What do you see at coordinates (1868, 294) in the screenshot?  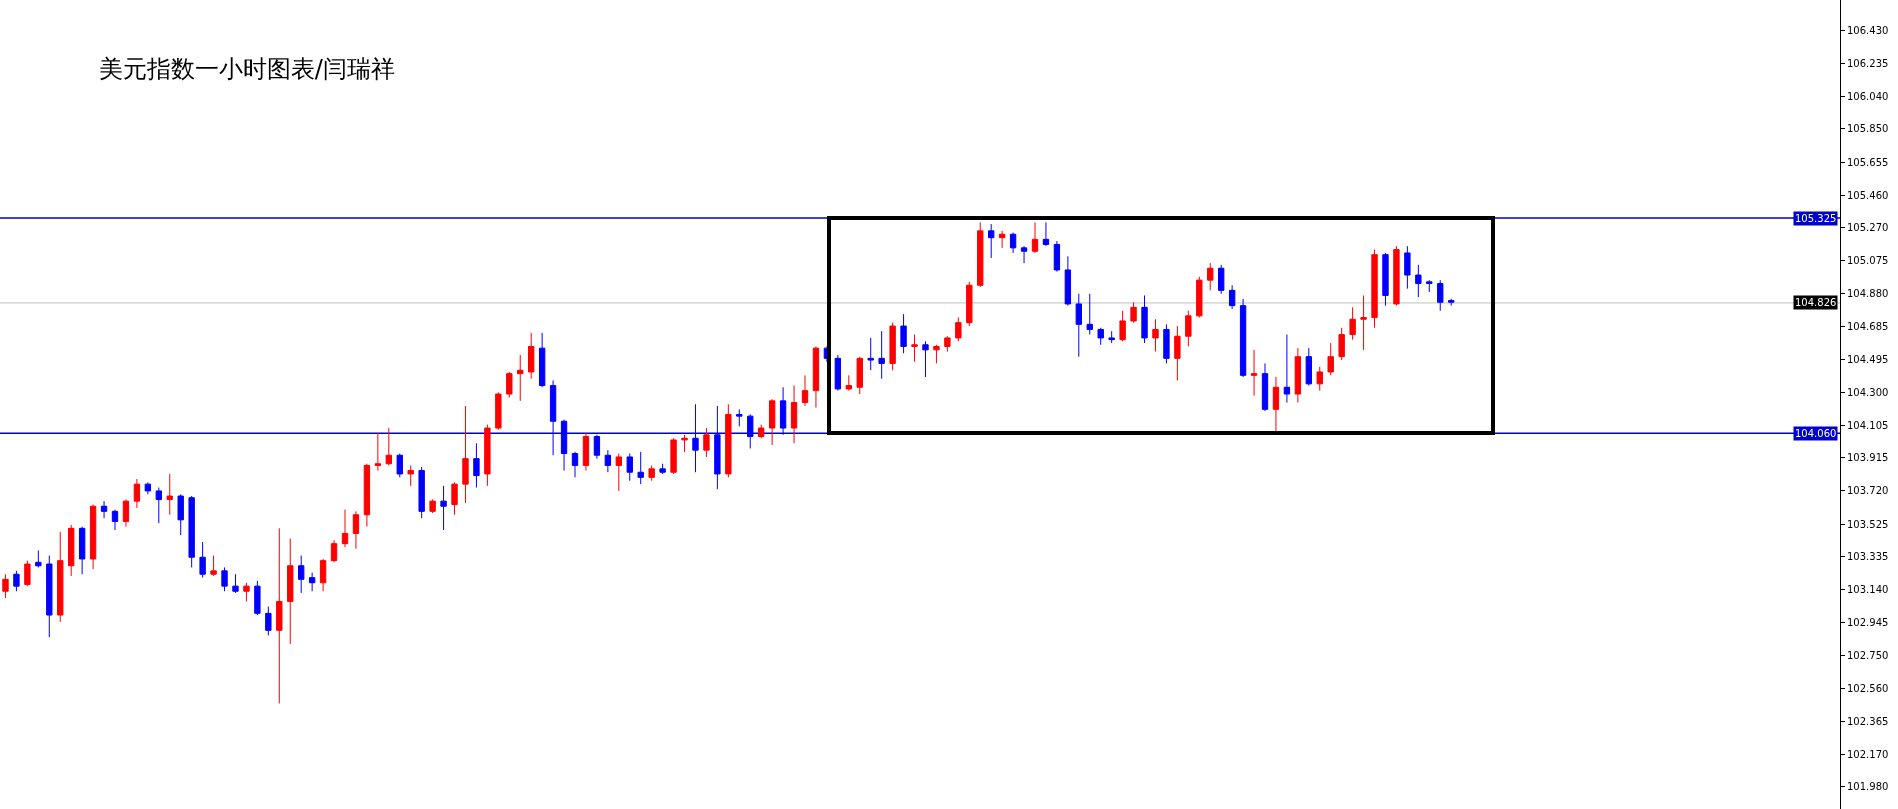 I see `y-tick-label: 104.880` at bounding box center [1868, 294].